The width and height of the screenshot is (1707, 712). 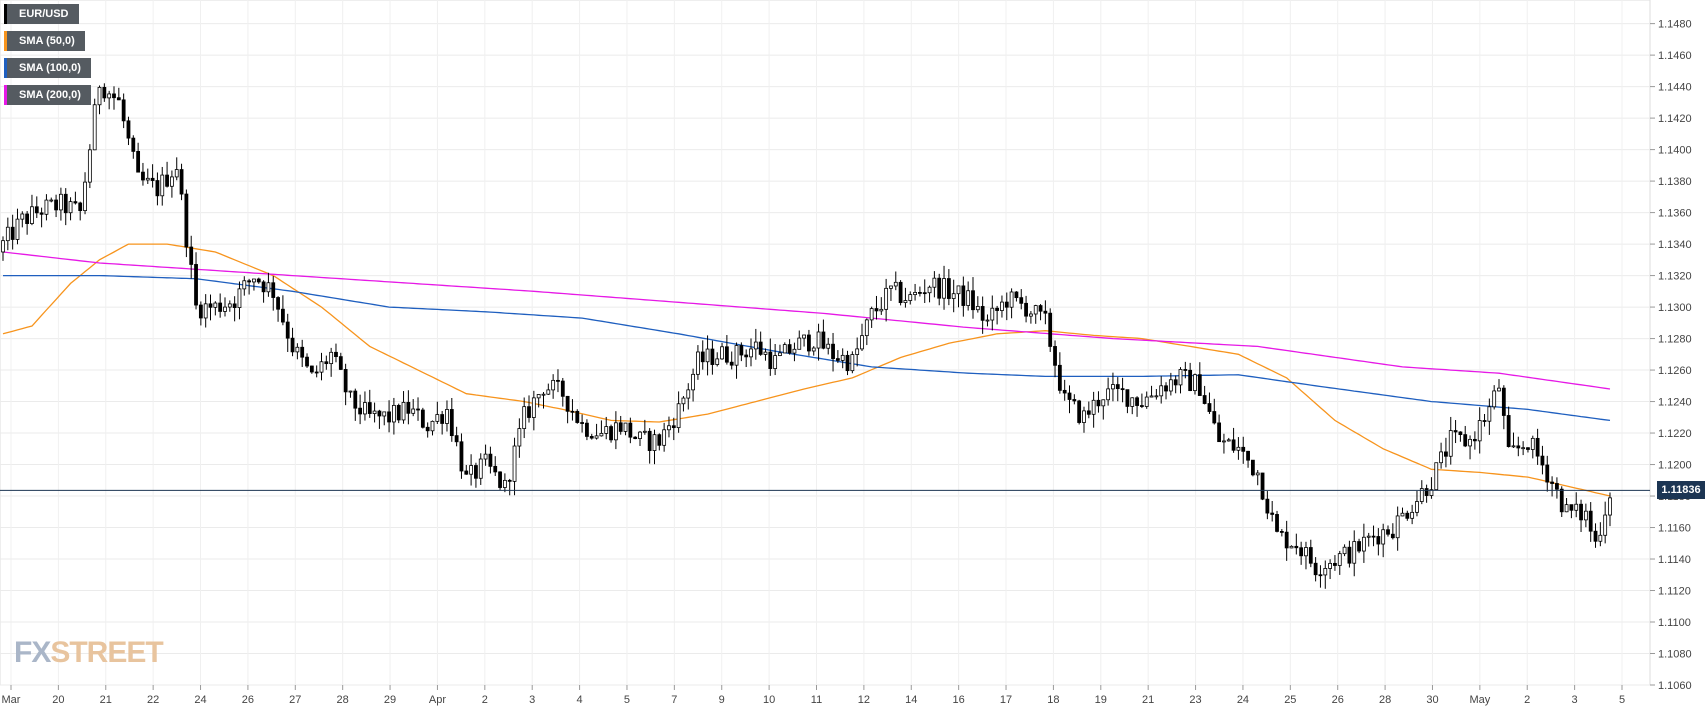 I want to click on y-tick-label: 1.1320, so click(x=1675, y=277).